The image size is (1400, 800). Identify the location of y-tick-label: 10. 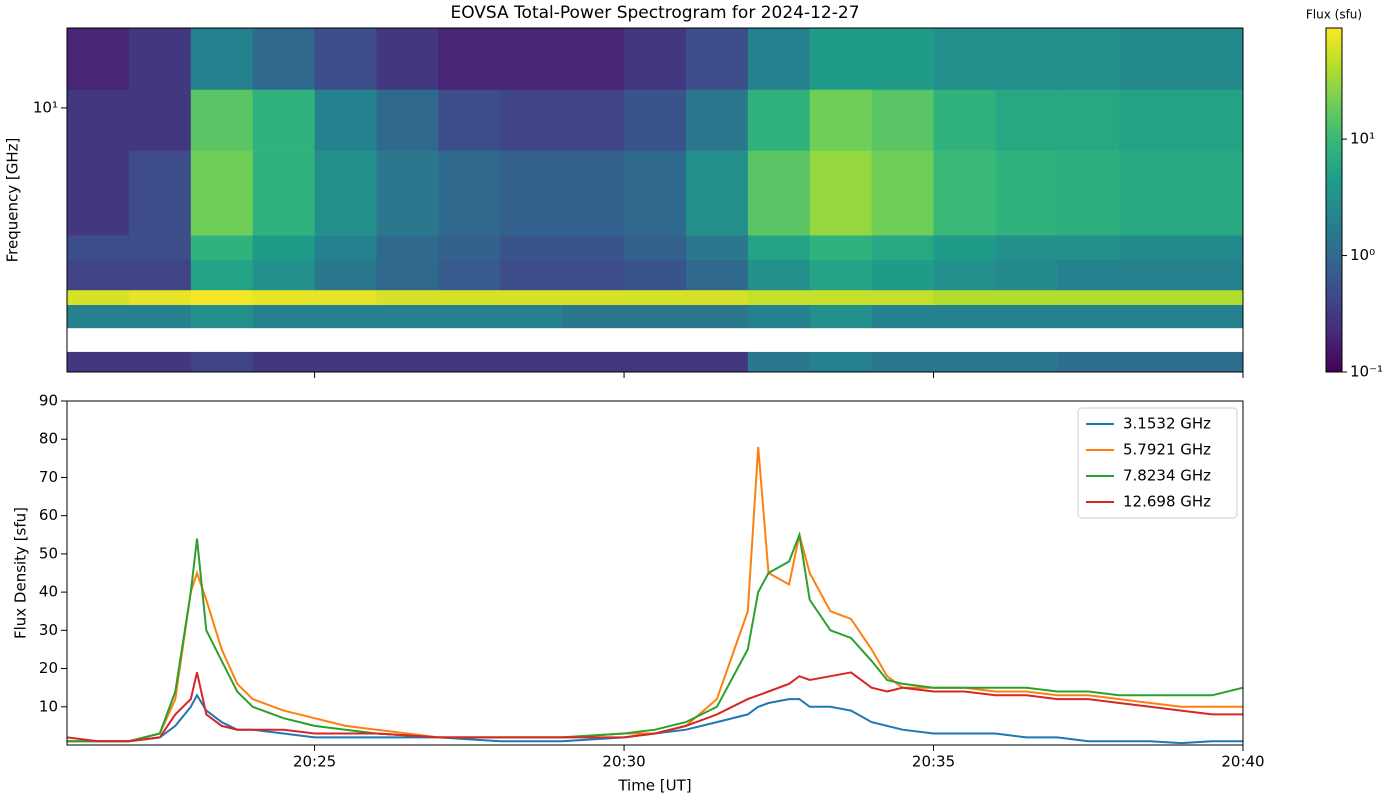
(48, 706).